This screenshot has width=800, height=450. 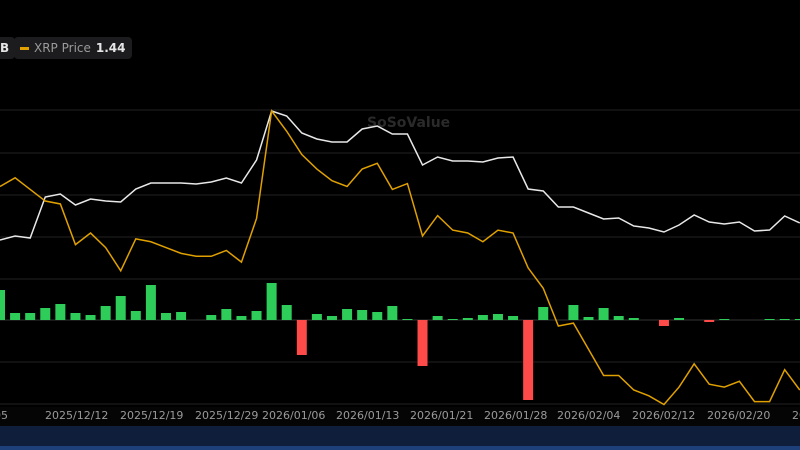 What do you see at coordinates (62, 48) in the screenshot?
I see `legend-series-name: XRP Price` at bounding box center [62, 48].